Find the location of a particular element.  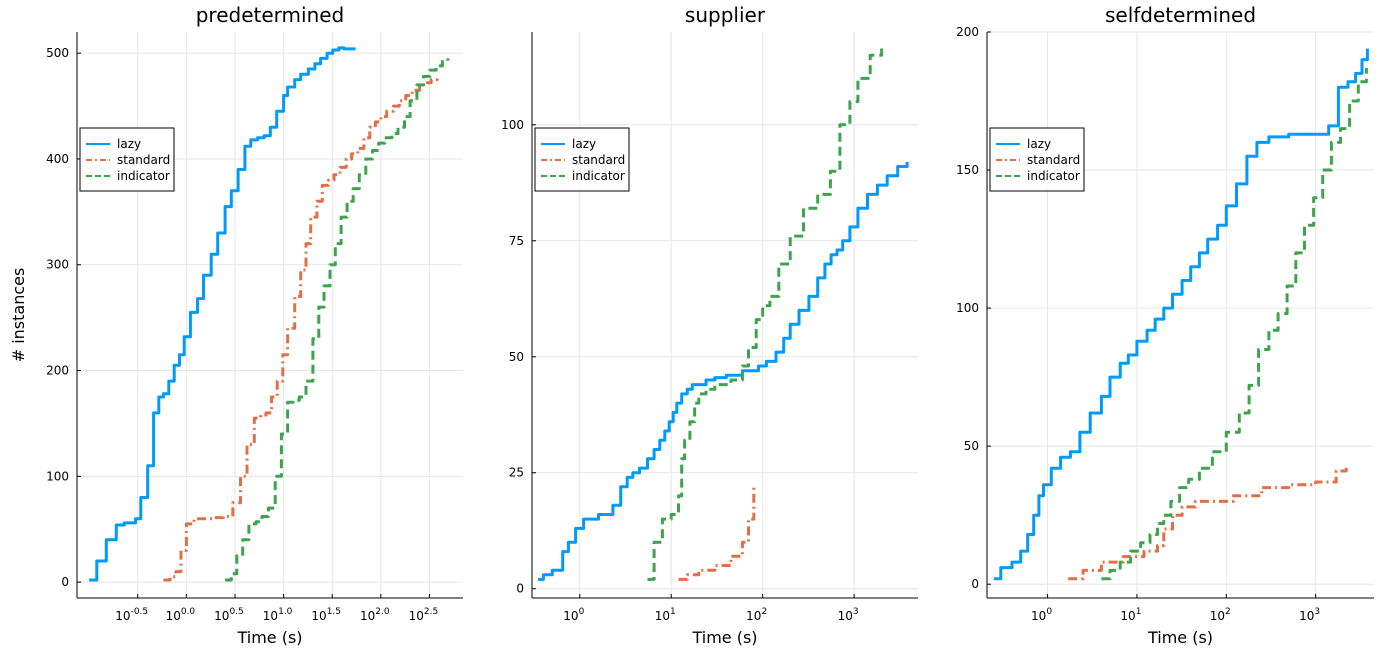

y-tick-label: 400 is located at coordinates (57, 159).